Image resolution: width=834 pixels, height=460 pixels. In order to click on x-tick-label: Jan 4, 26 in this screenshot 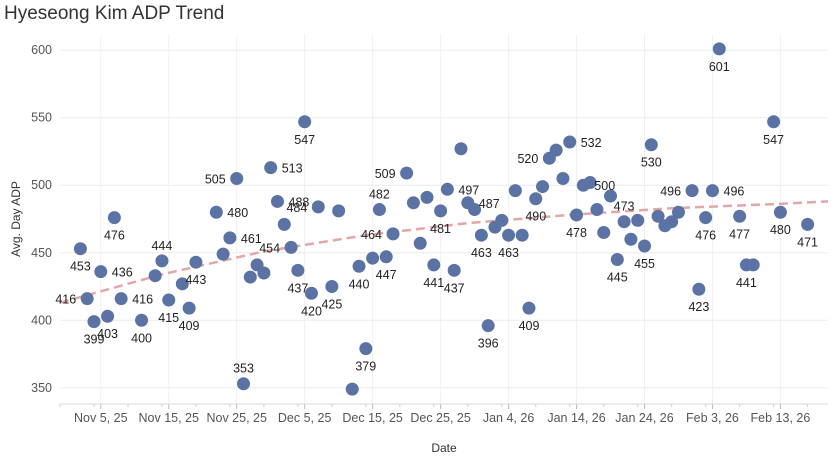, I will do `click(508, 418)`.